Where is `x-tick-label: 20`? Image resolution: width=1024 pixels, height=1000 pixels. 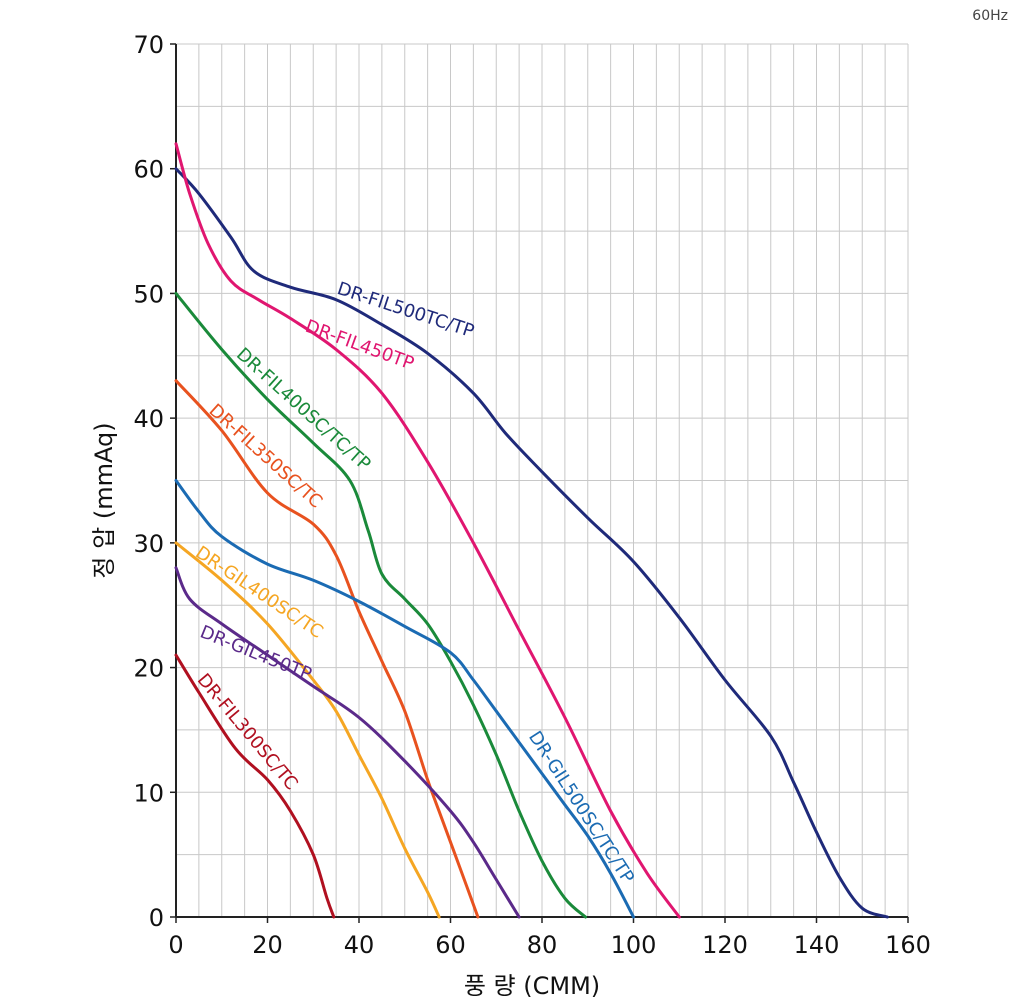
x-tick-label: 20 is located at coordinates (267, 945).